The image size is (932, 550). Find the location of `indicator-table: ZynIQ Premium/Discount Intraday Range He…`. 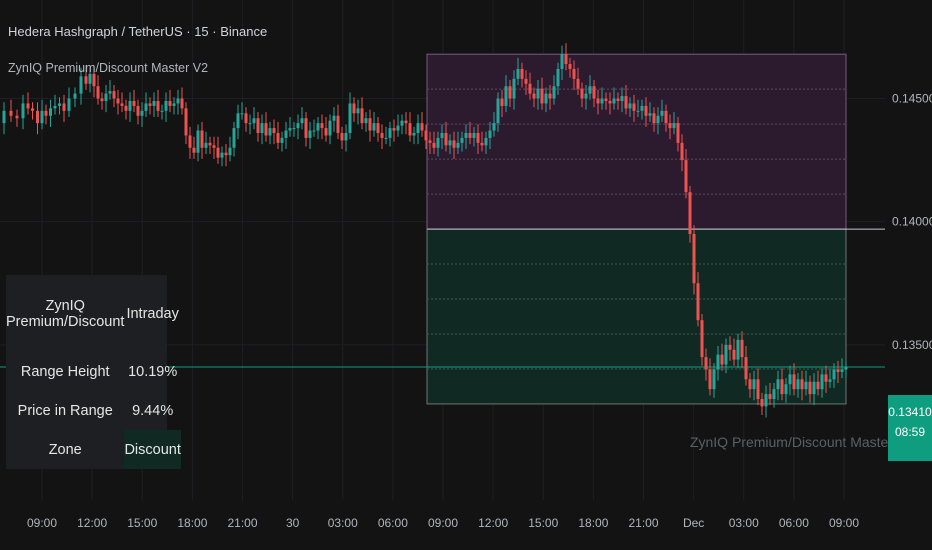

indicator-table: ZynIQ Premium/Discount Intraday Range He… is located at coordinates (93, 372).